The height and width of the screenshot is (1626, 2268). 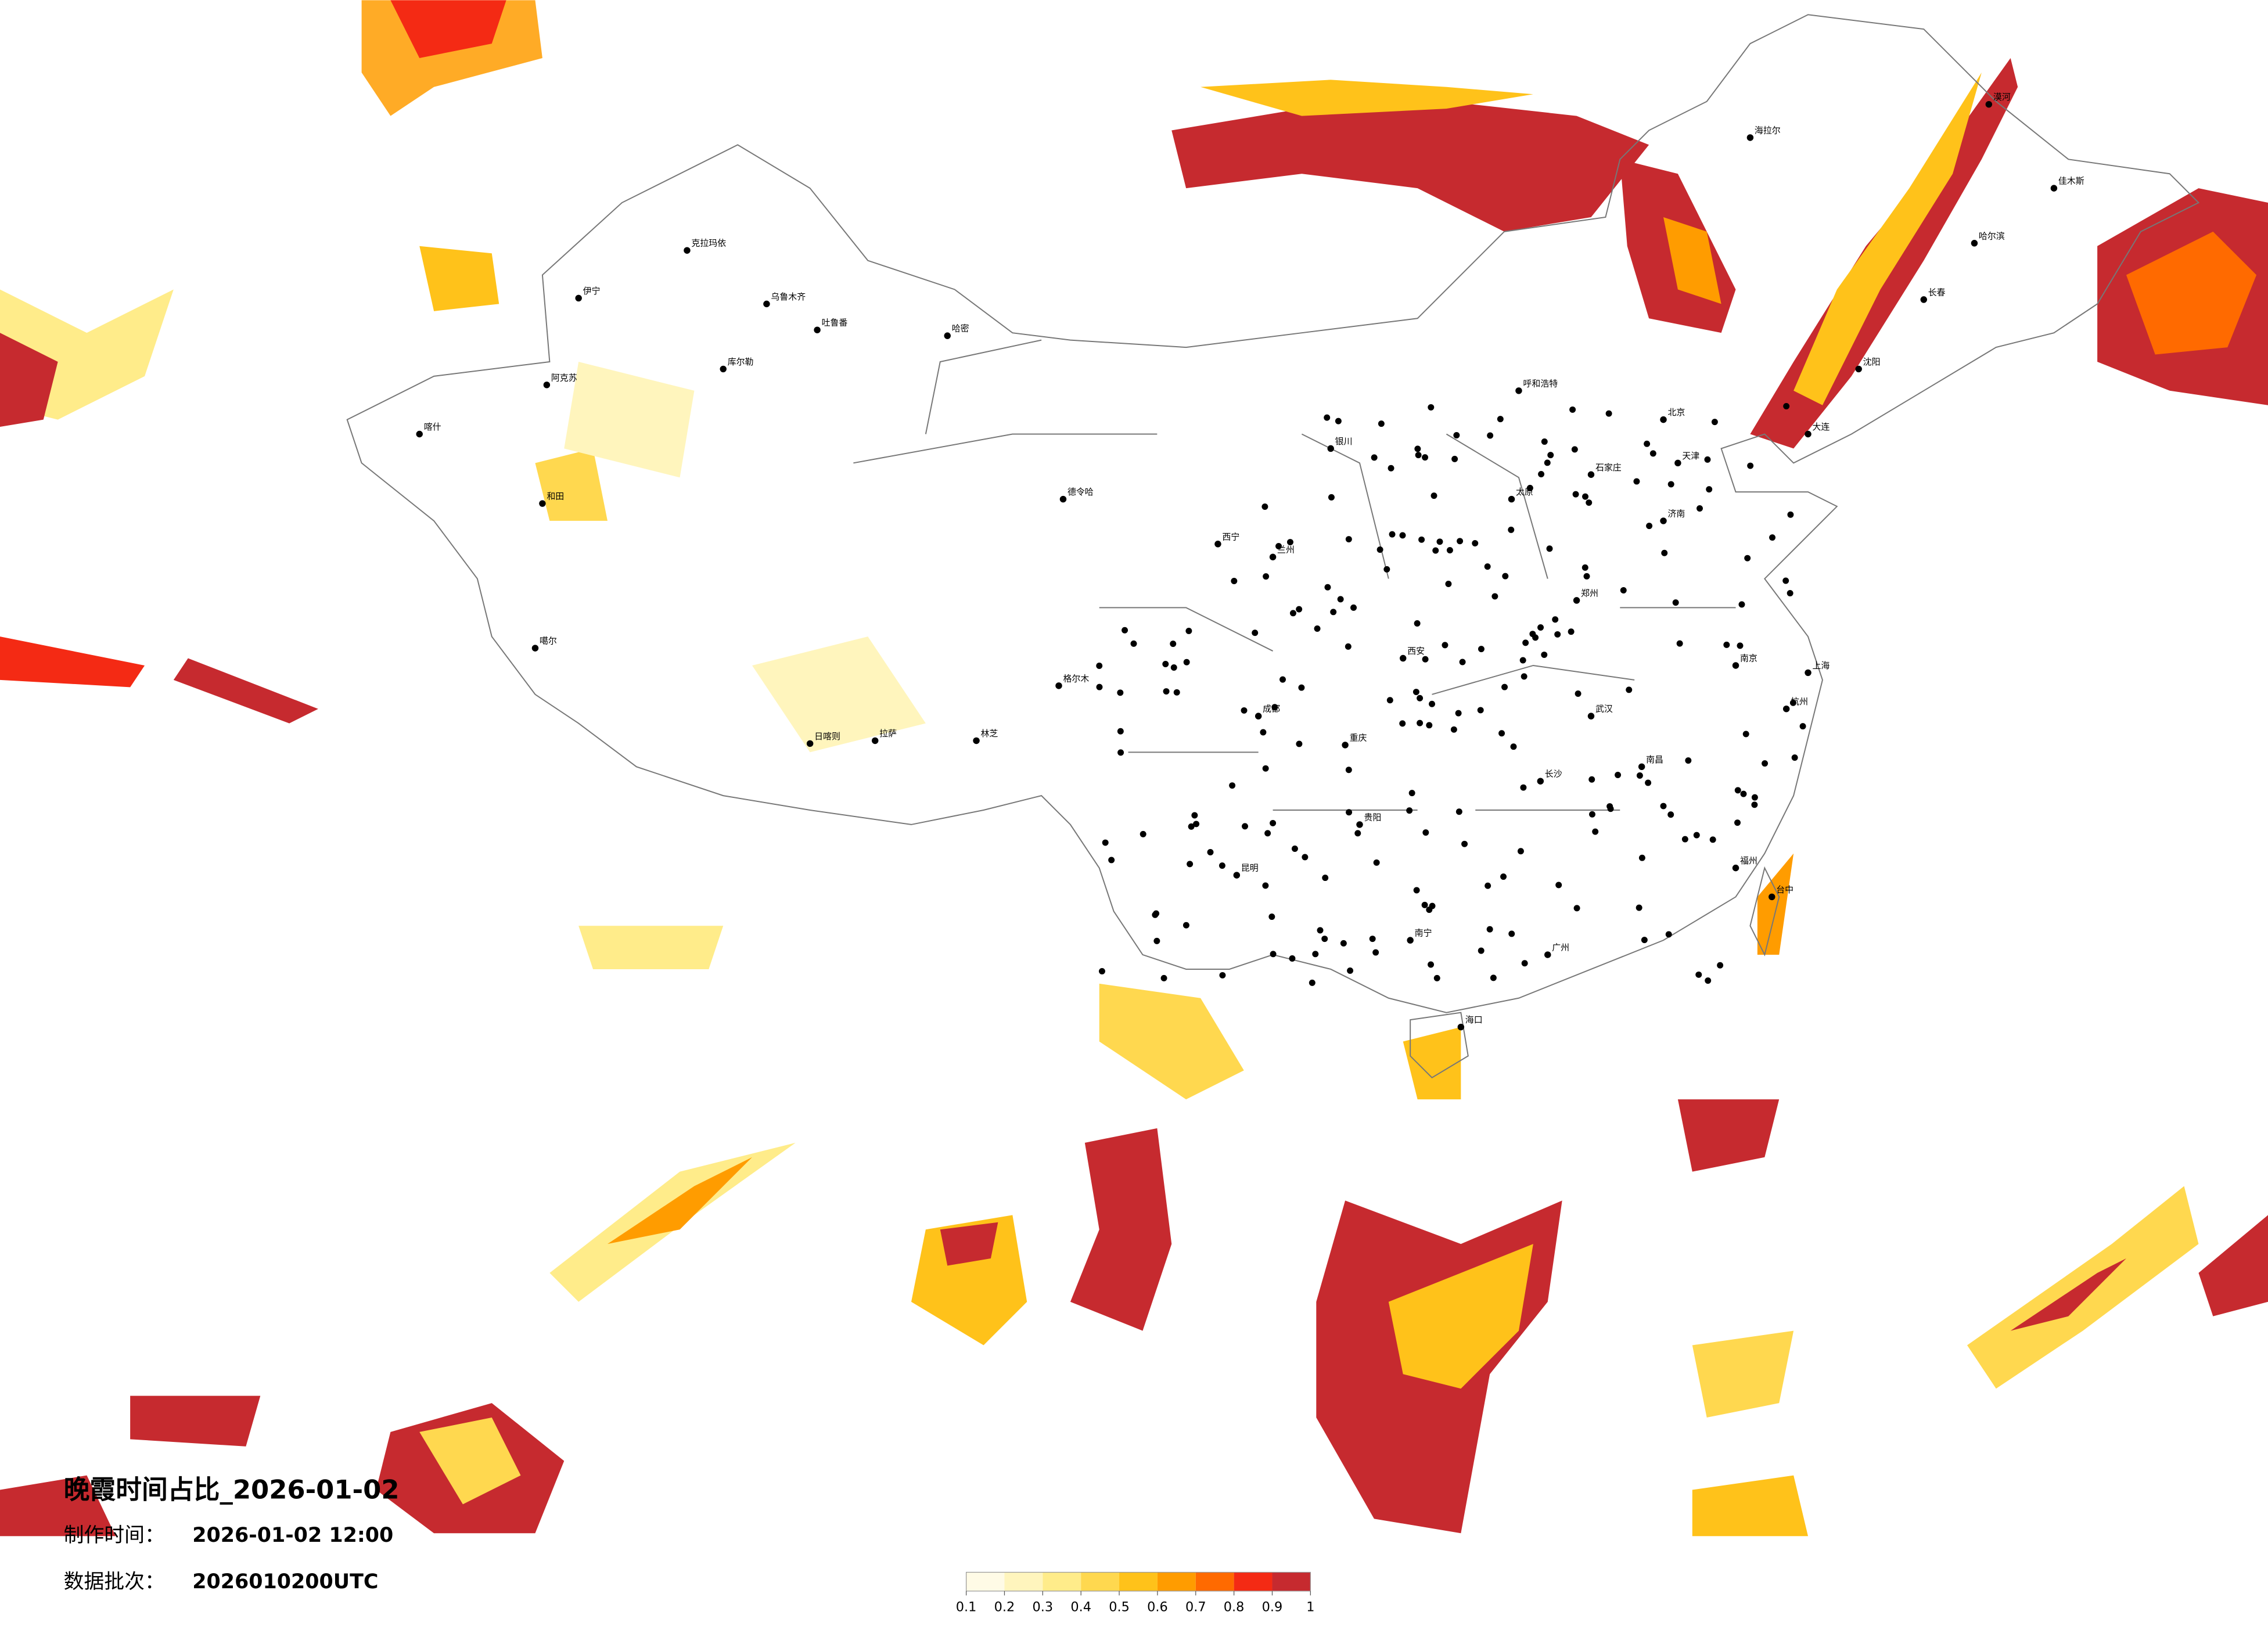 I want to click on city-label: 台中, so click(x=1784, y=889).